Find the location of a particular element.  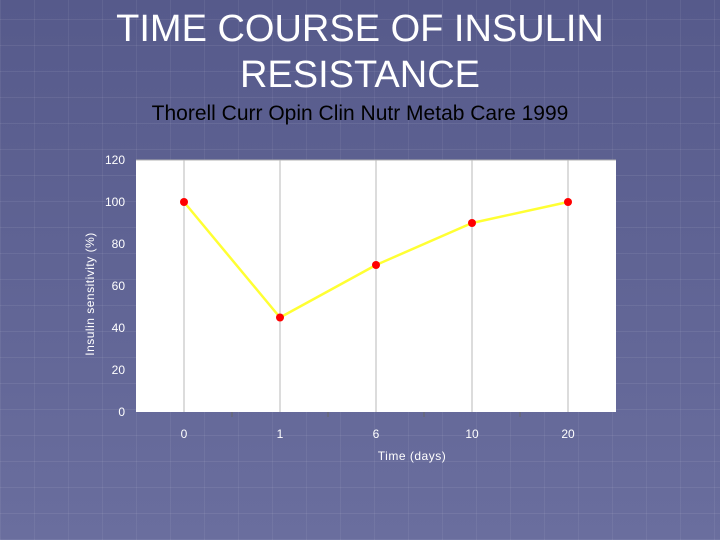

y-tick-label-60: 60 is located at coordinates (119, 286).